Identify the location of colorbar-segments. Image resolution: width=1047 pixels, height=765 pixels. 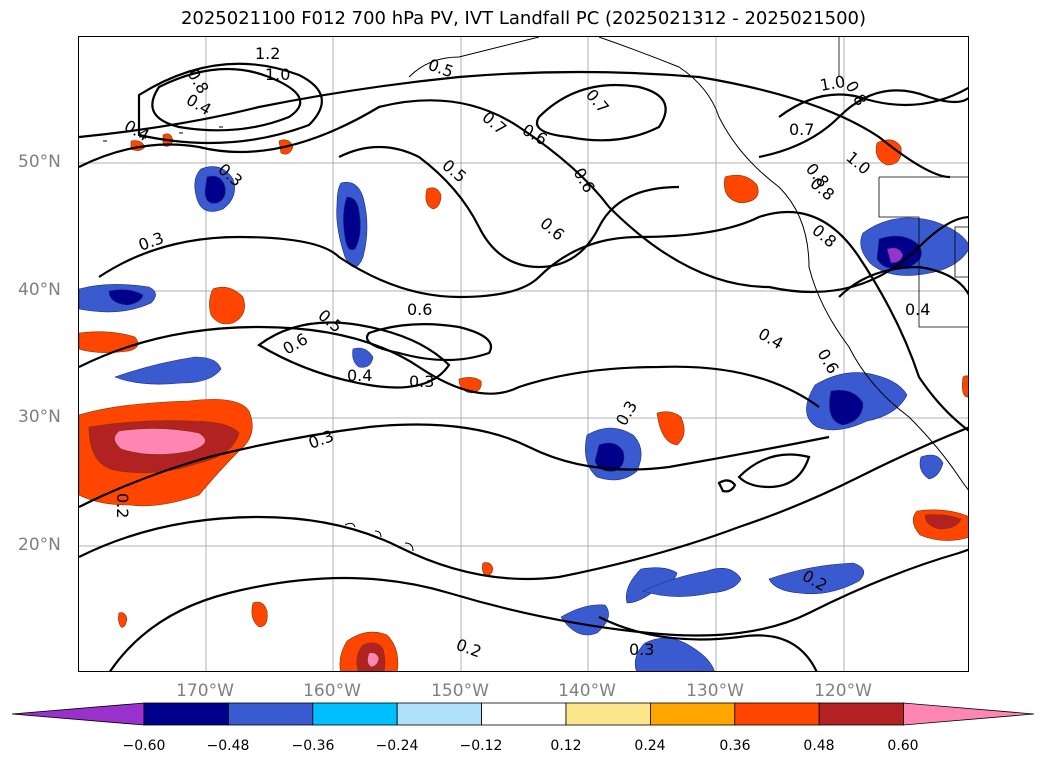
(523, 714).